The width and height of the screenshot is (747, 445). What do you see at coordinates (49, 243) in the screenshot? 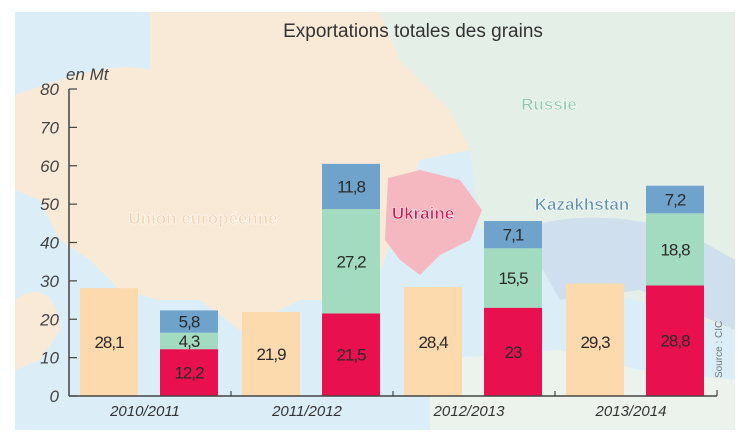
I see `y-tick-label: 40` at bounding box center [49, 243].